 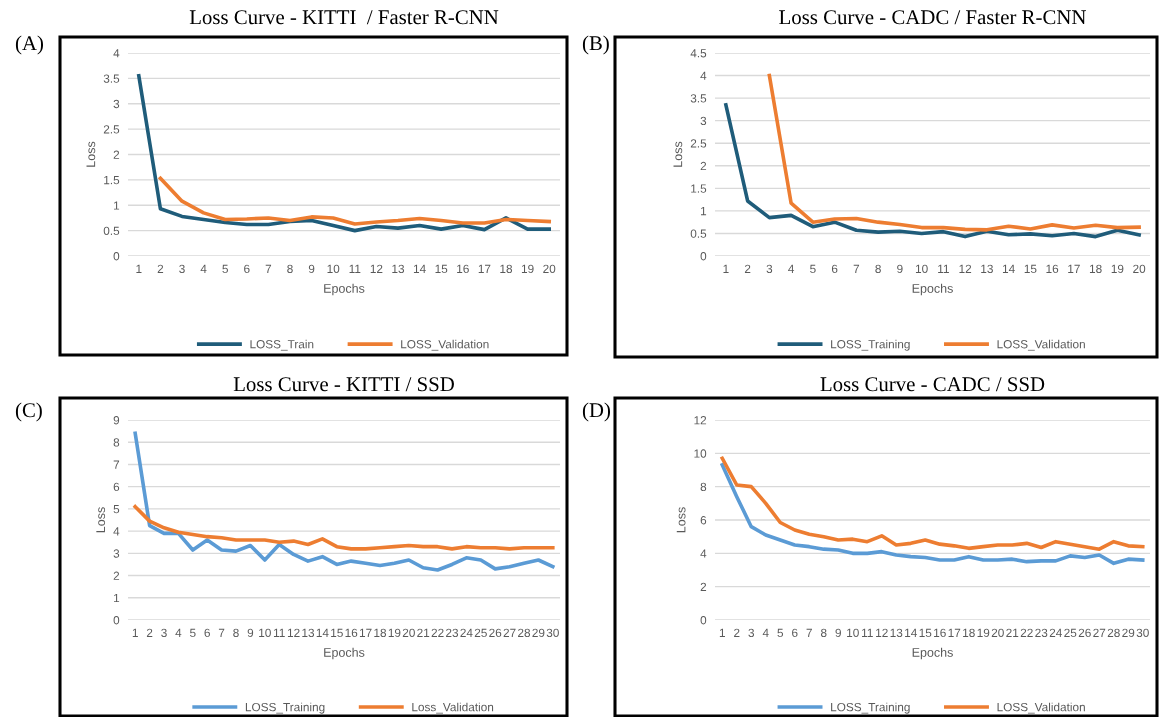 I want to click on x-tick-label: 23, so click(x=452, y=632).